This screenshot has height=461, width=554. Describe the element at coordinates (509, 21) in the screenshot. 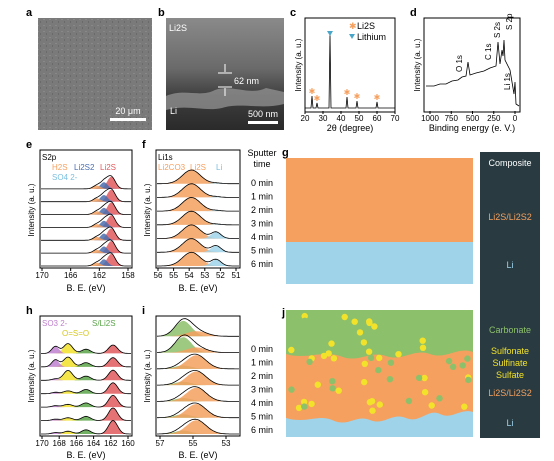

I see `panel-d-peak-label: S 2p` at that location.